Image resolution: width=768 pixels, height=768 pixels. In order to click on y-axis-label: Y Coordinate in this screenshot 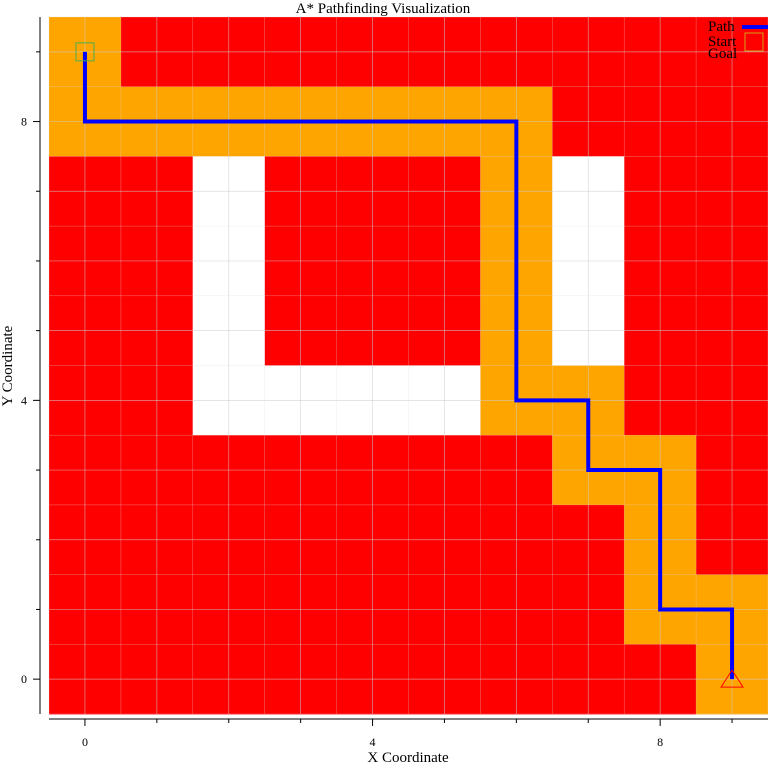, I will do `click(8, 365)`.